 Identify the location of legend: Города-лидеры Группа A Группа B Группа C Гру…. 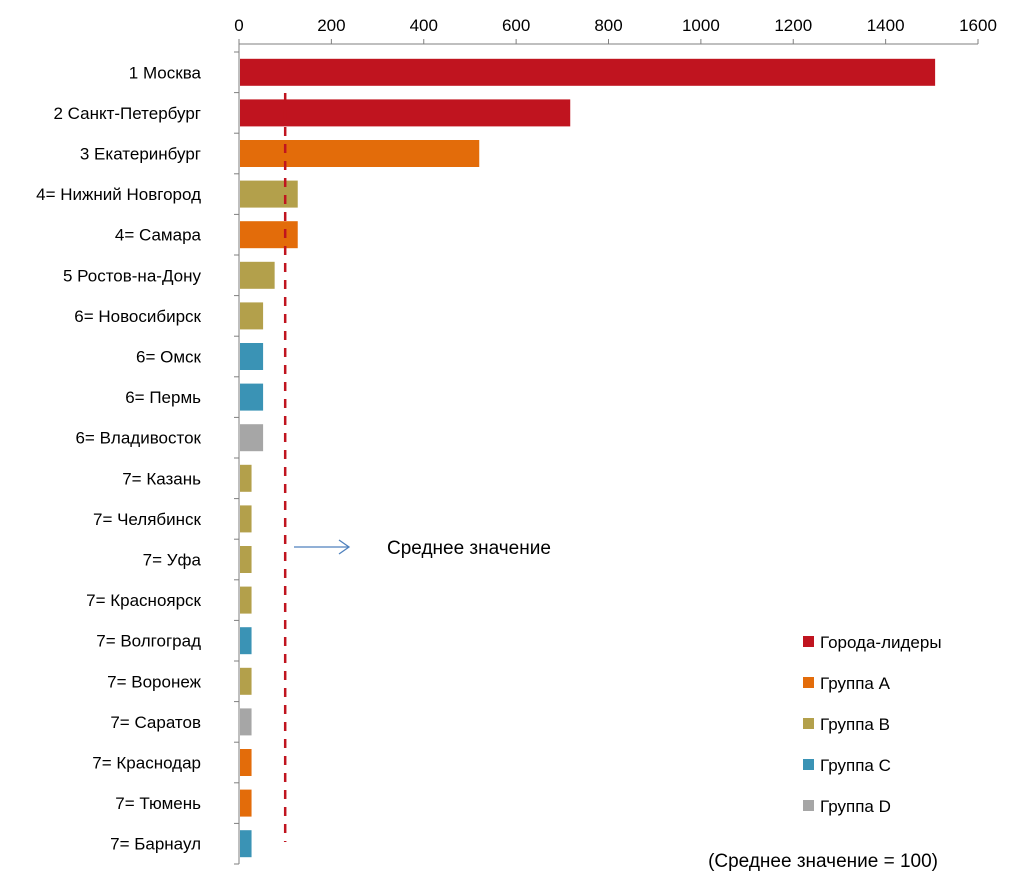
(872, 724).